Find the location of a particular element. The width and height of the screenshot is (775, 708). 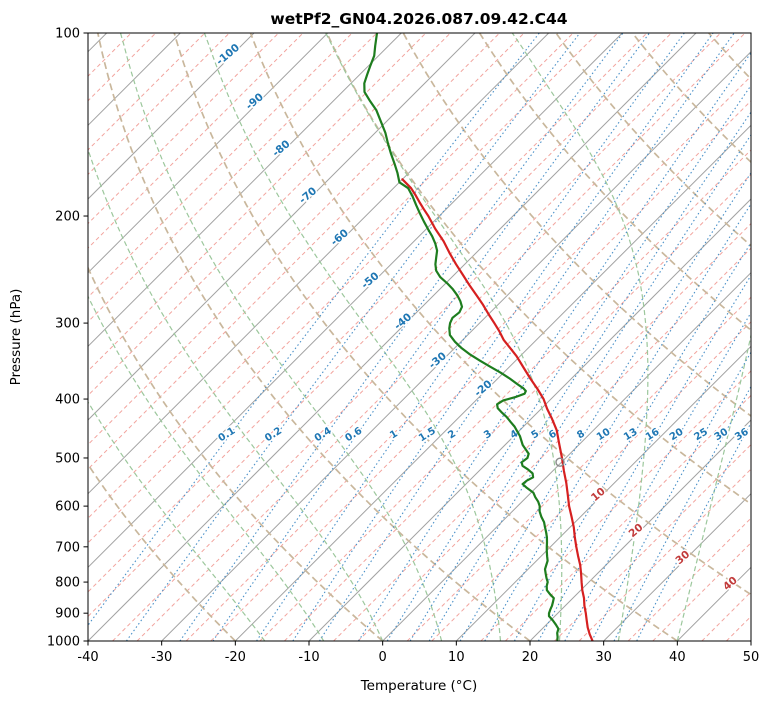

mixing-ratio-label: 36 is located at coordinates (742, 435).